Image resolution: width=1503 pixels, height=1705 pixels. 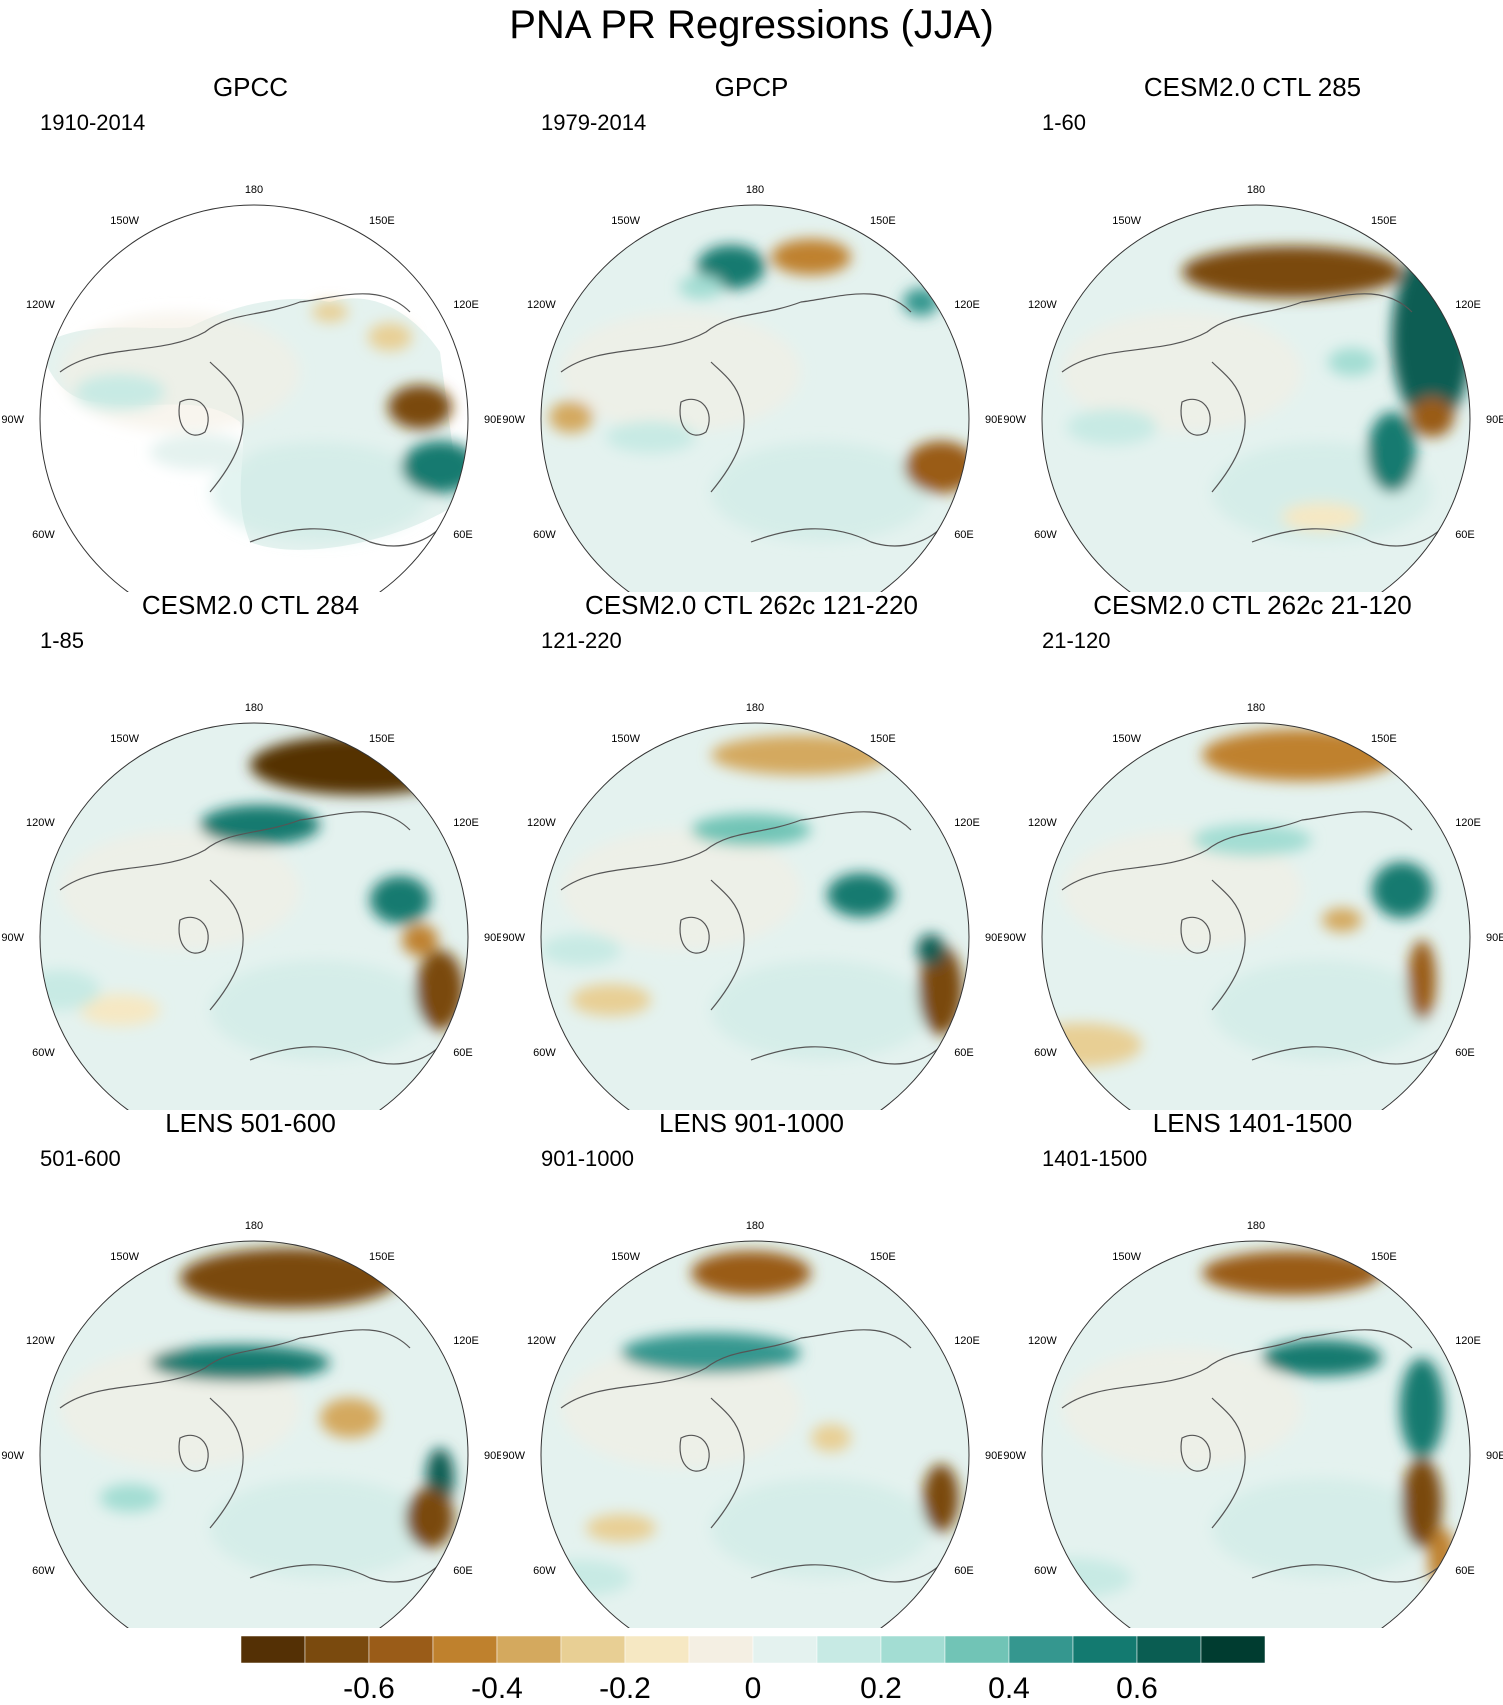 I want to click on panel-title: LENS 901-1000, so click(x=751, y=1123).